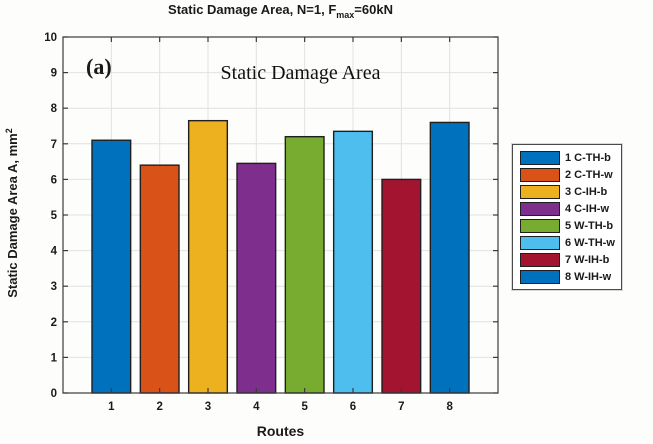 The image size is (653, 444). What do you see at coordinates (54, 74) in the screenshot?
I see `y-tick-label: 9` at bounding box center [54, 74].